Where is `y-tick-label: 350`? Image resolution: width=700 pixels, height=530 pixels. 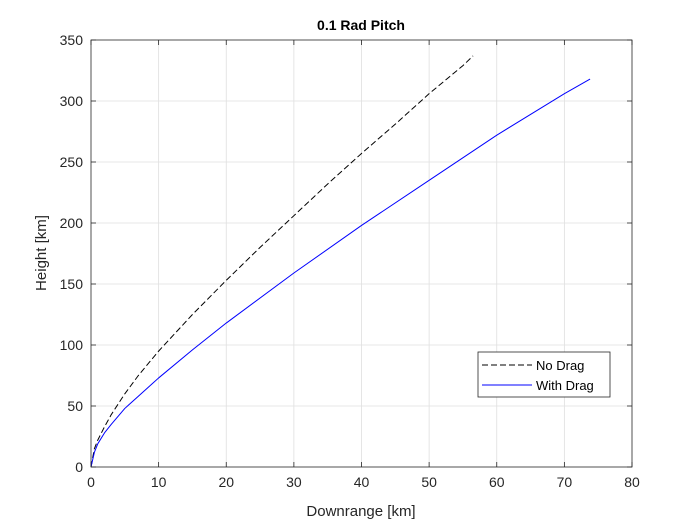 y-tick-label: 350 is located at coordinates (72, 40).